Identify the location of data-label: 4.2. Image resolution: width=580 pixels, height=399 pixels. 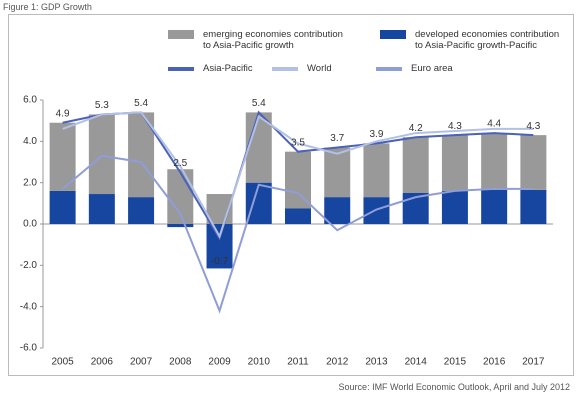
(416, 128).